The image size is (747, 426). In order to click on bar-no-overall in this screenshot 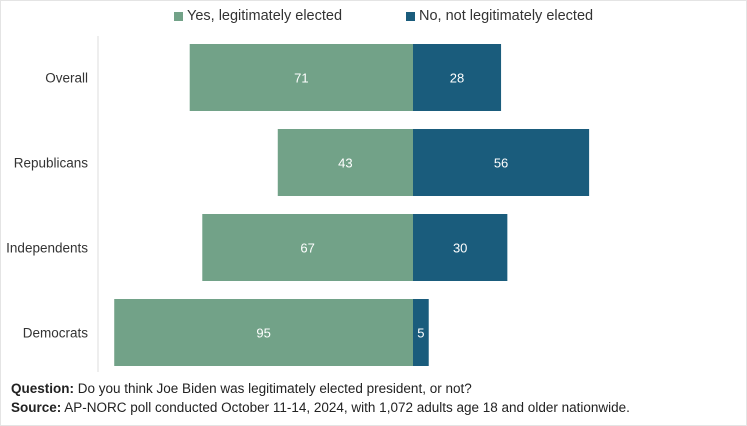, I will do `click(457, 77)`.